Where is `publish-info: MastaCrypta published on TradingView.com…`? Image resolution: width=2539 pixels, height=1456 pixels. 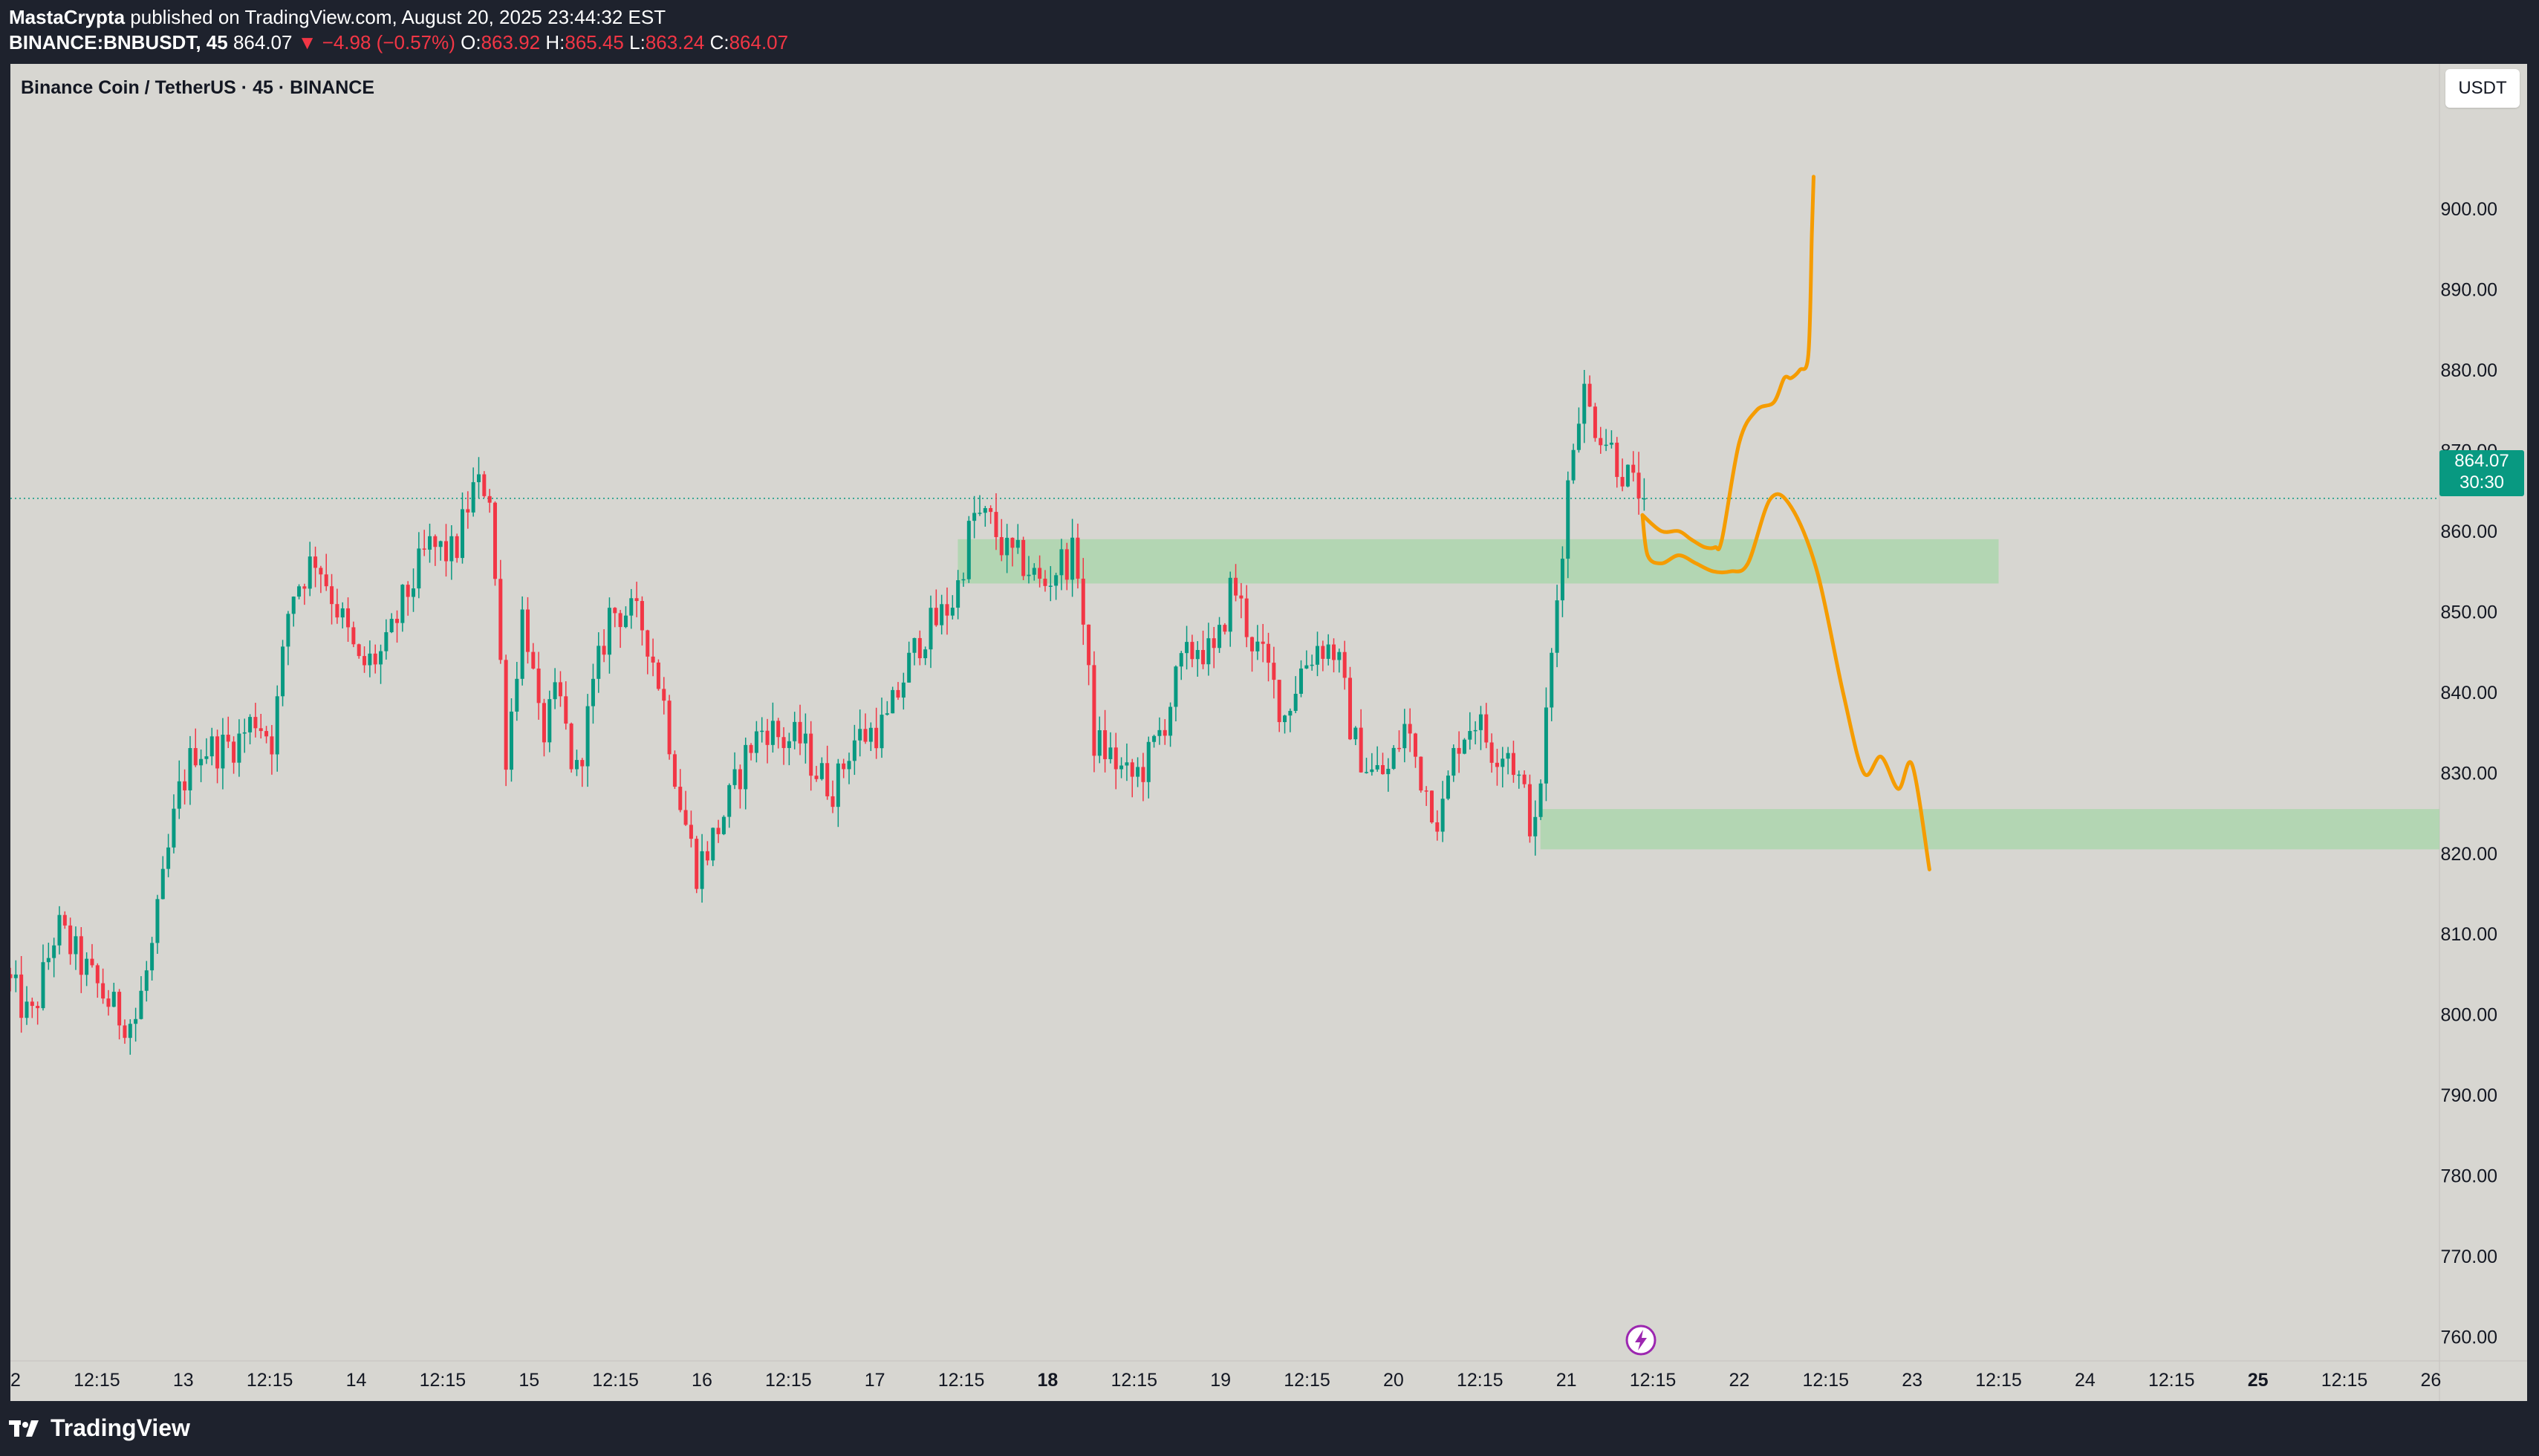 publish-info: MastaCrypta published on TradingView.com… is located at coordinates (337, 18).